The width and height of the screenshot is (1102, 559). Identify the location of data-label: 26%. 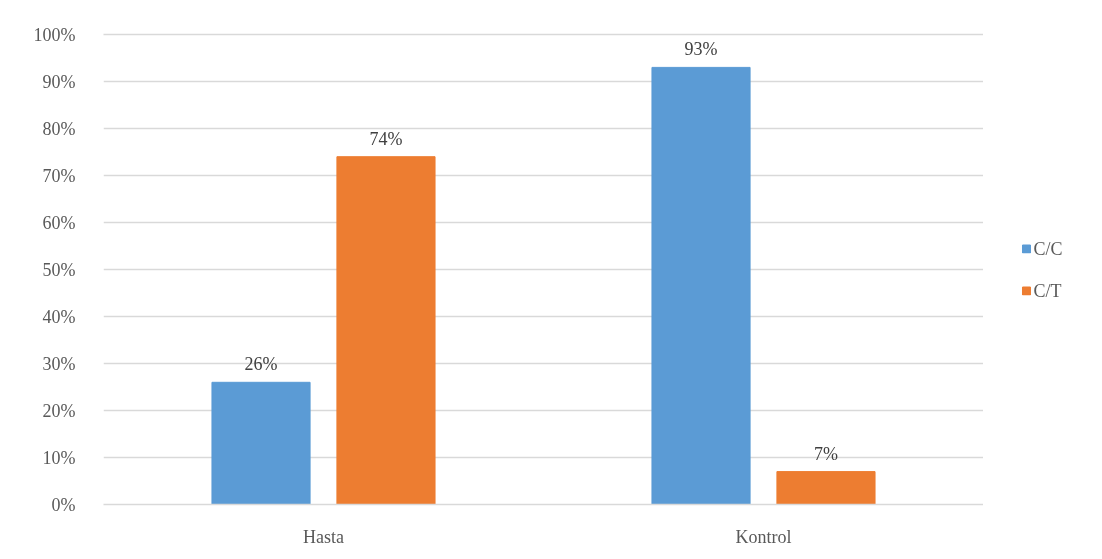
(261, 364).